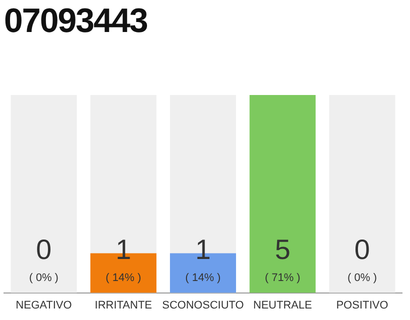 This screenshot has width=410, height=320. What do you see at coordinates (282, 305) in the screenshot?
I see `x-tick-label: NEUTRALE` at bounding box center [282, 305].